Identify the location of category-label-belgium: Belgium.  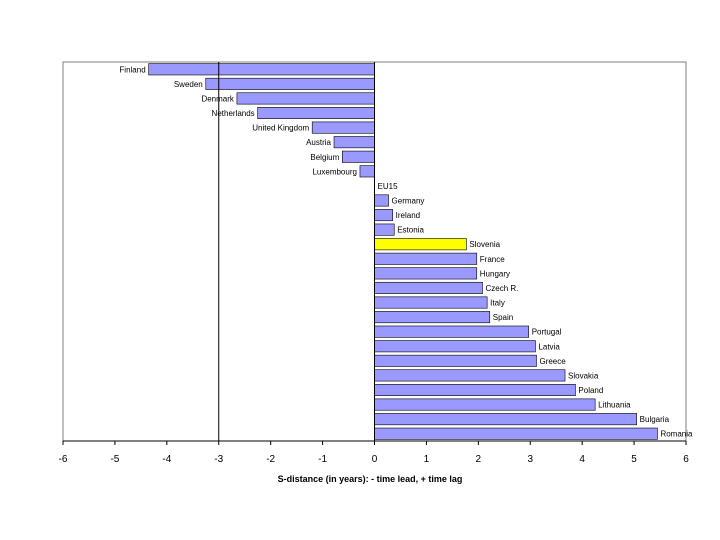
(324, 157).